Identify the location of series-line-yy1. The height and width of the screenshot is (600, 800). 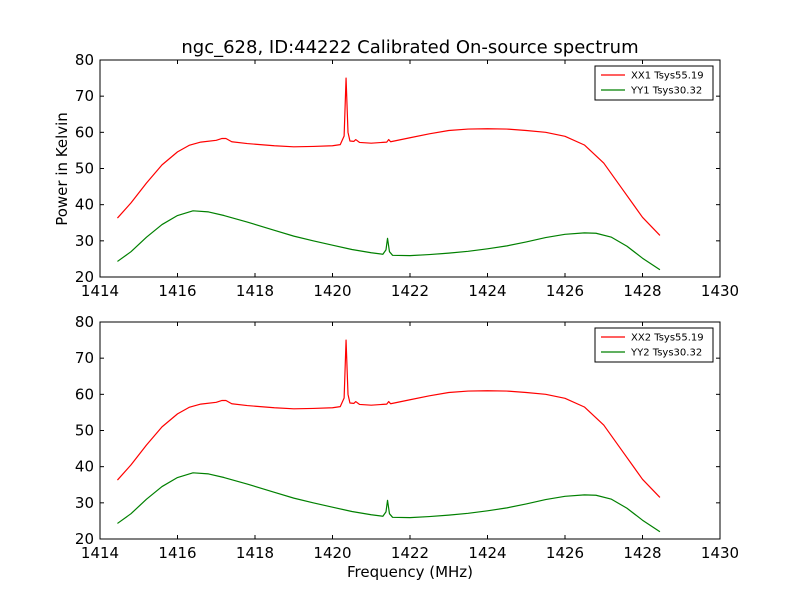
(389, 240).